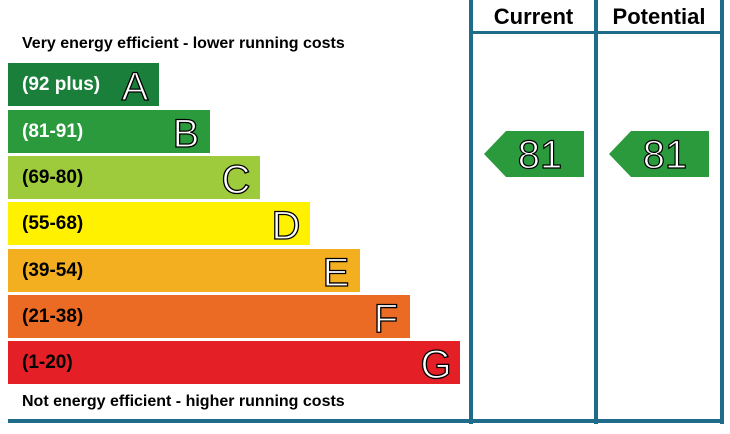 The height and width of the screenshot is (434, 730). I want to click on header-divider, so click(596, 32).